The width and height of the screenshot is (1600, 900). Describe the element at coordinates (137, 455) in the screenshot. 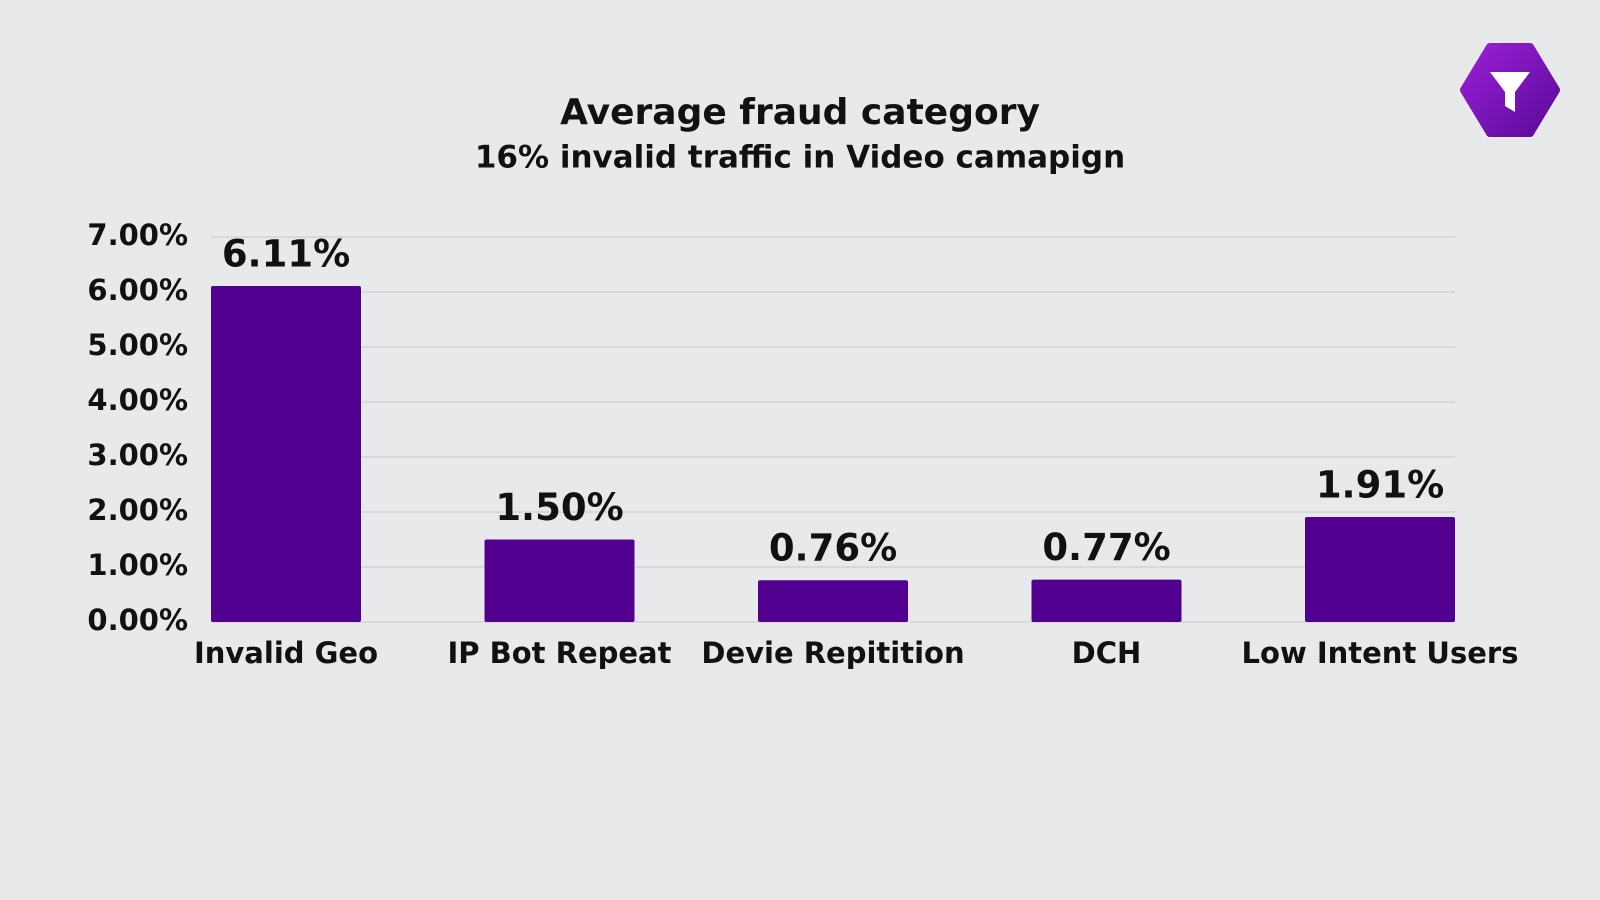

I see `y-tick-label: 3.00%` at that location.